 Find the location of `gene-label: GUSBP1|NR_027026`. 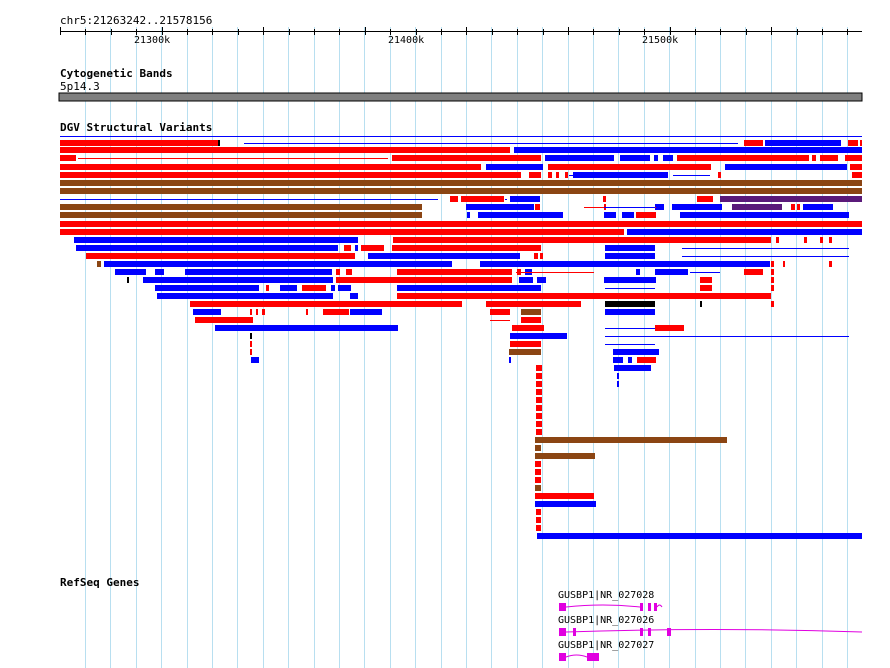

gene-label: GUSBP1|NR_027026 is located at coordinates (606, 620).